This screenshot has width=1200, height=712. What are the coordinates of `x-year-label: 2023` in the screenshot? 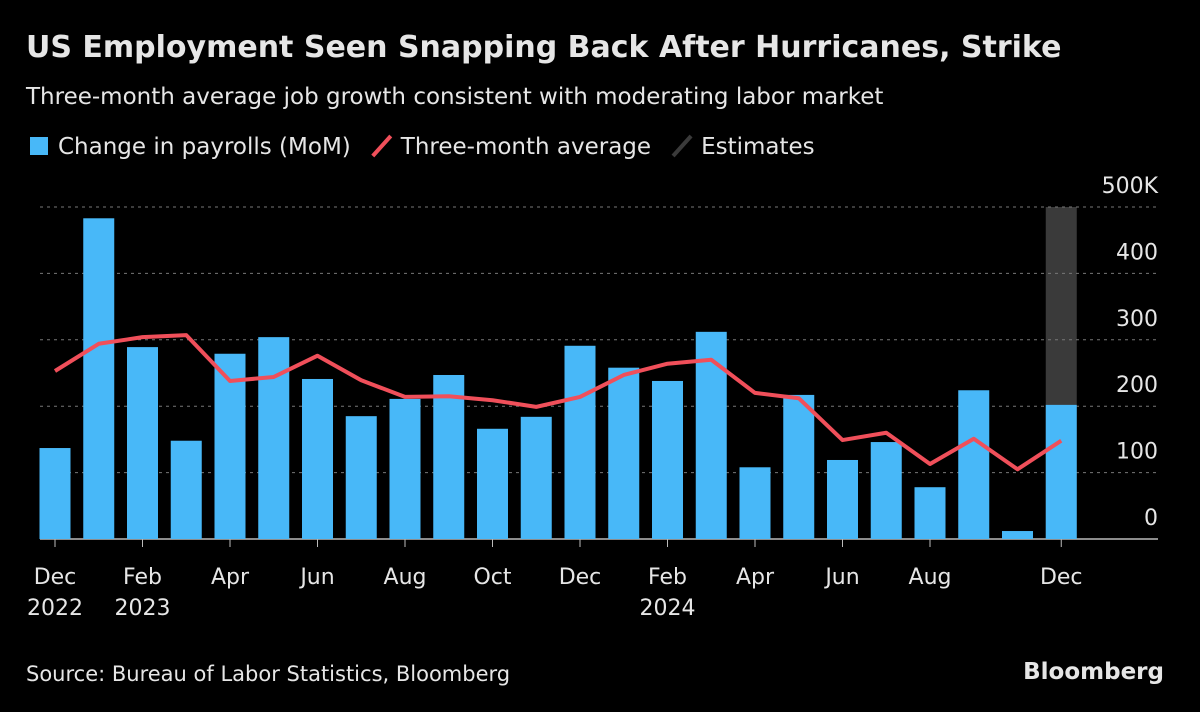 It's located at (143, 608).